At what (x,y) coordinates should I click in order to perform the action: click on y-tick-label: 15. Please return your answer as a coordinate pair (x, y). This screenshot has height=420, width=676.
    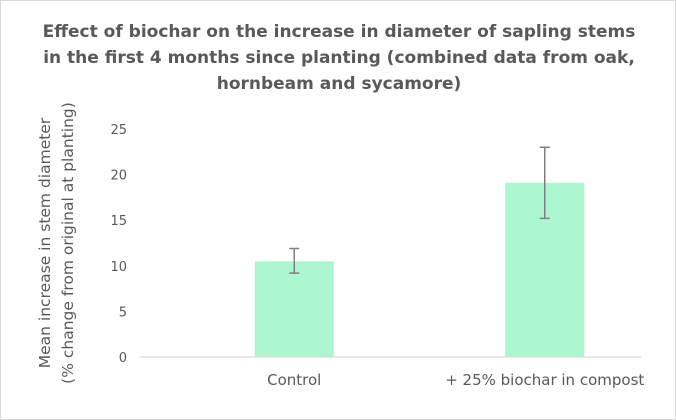
    Looking at the image, I should click on (118, 221).